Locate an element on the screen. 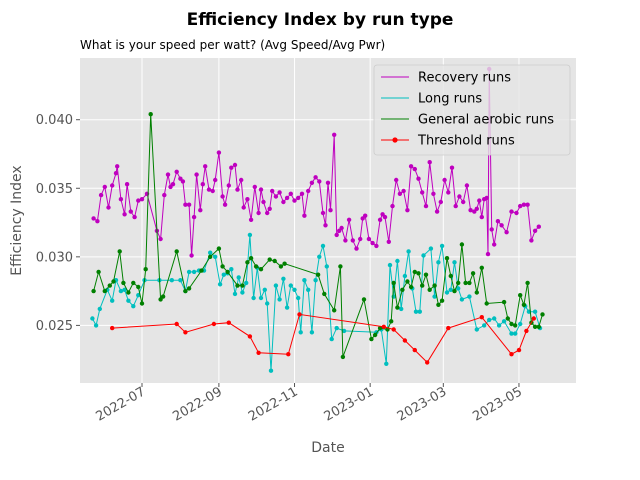  x-tick-label: 2023-03 is located at coordinates (422, 404).